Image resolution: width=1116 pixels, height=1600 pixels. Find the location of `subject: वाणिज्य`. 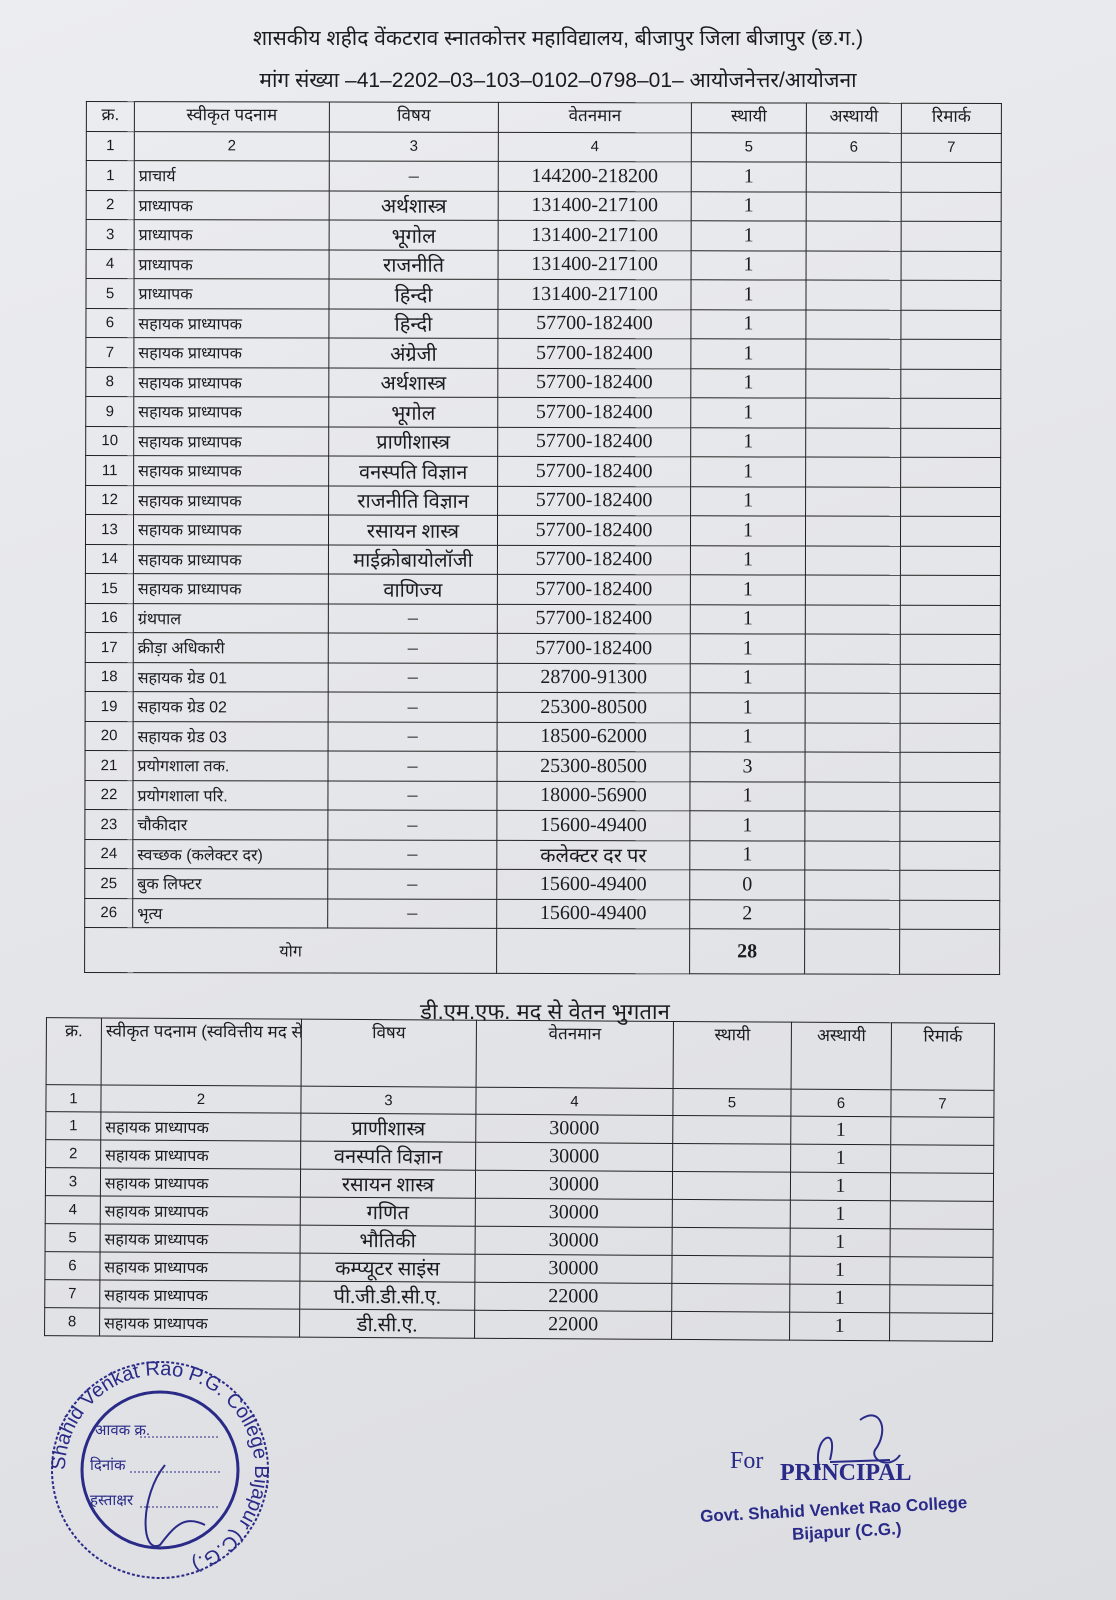

subject: वाणिज्य is located at coordinates (413, 589).